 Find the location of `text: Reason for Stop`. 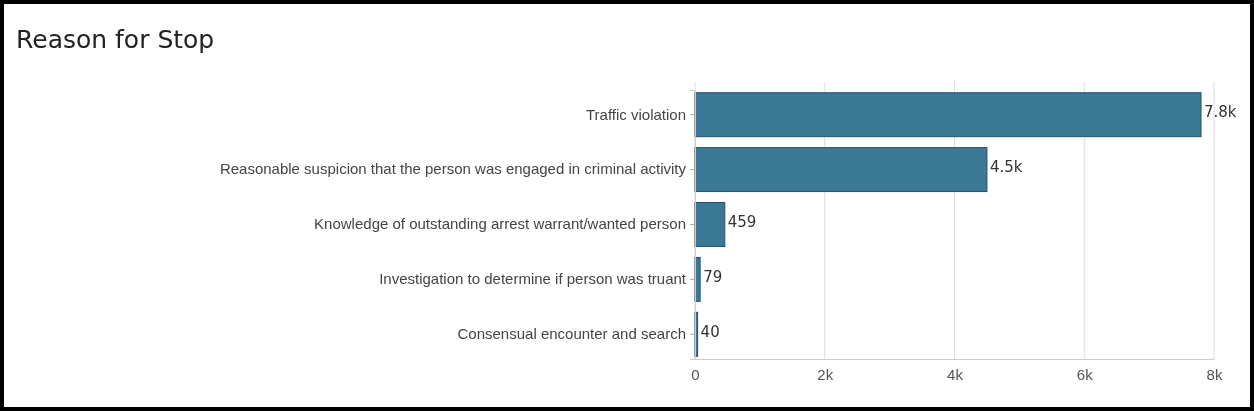

text: Reason for Stop is located at coordinates (115, 39).